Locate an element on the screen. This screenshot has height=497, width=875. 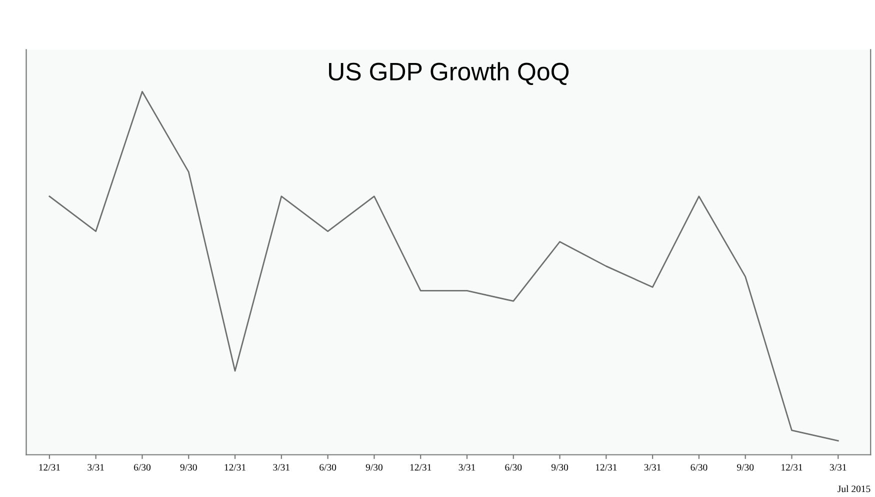
text: Jul 2015 is located at coordinates (854, 488).